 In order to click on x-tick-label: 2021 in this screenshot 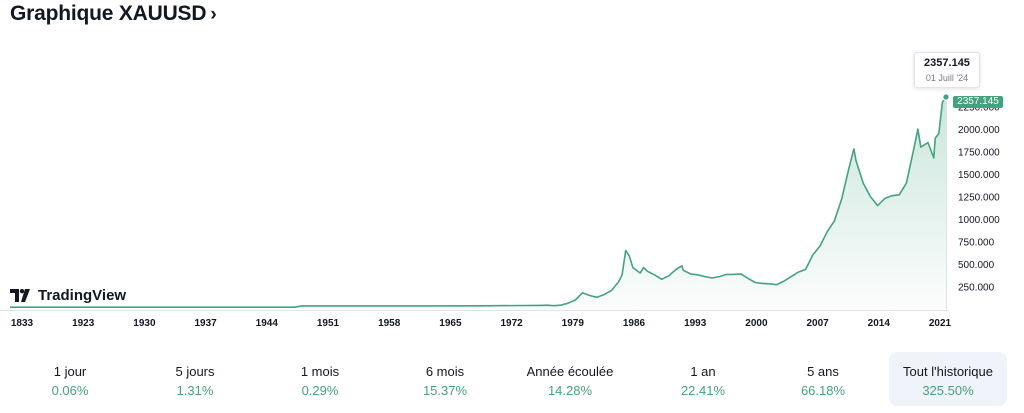, I will do `click(940, 323)`.